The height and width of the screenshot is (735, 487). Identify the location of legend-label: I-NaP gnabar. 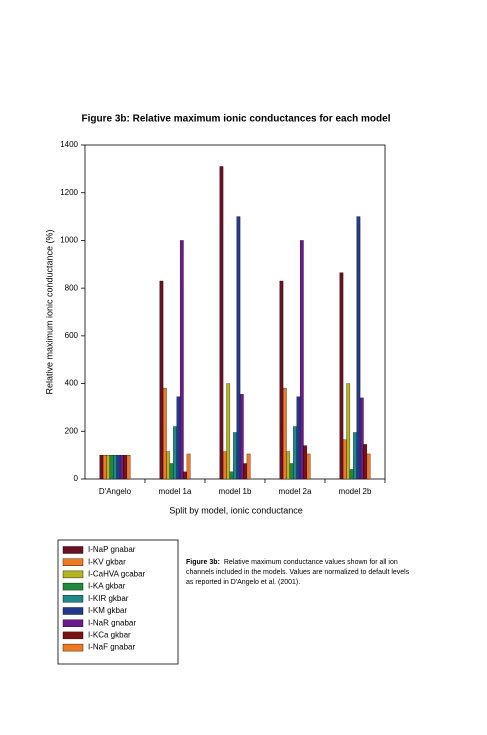
(112, 549).